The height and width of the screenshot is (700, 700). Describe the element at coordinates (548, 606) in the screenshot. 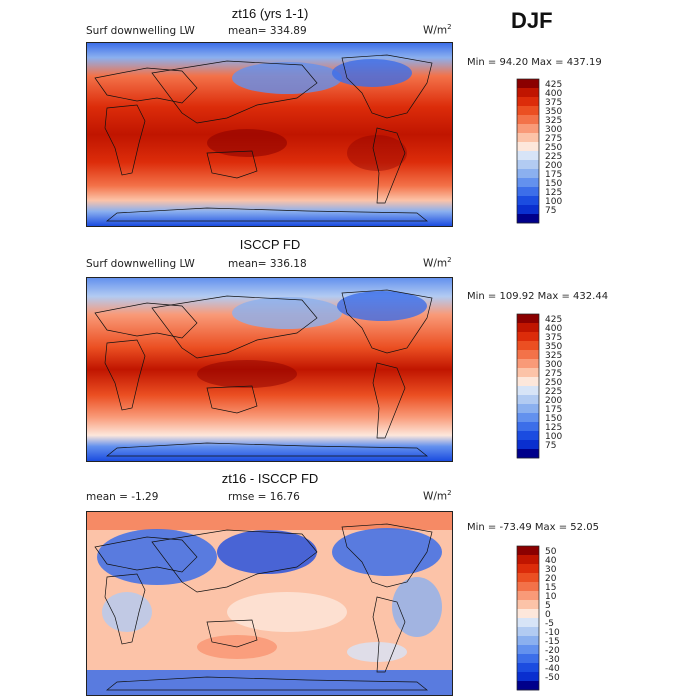

I see `colorbar-3-label: 5` at that location.